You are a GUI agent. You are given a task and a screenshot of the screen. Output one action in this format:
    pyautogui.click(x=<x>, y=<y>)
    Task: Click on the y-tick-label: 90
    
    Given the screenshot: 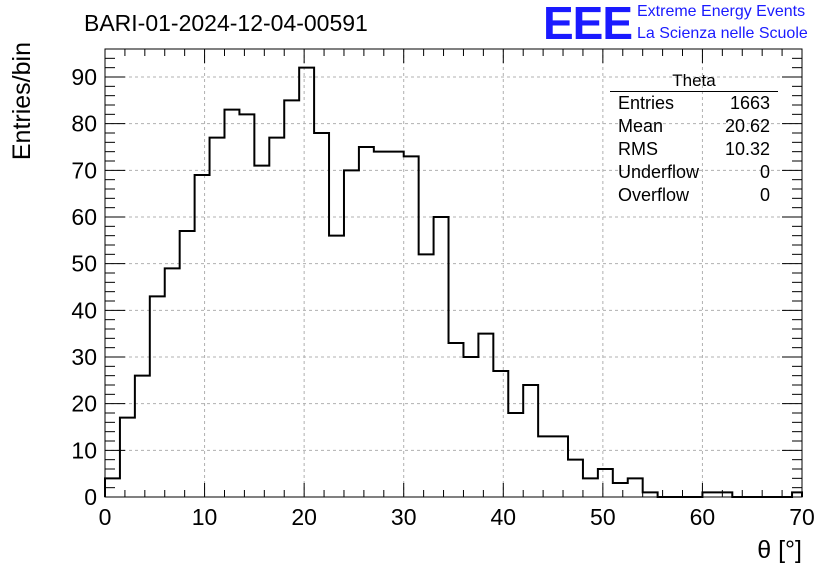 What is the action you would take?
    pyautogui.click(x=84, y=77)
    